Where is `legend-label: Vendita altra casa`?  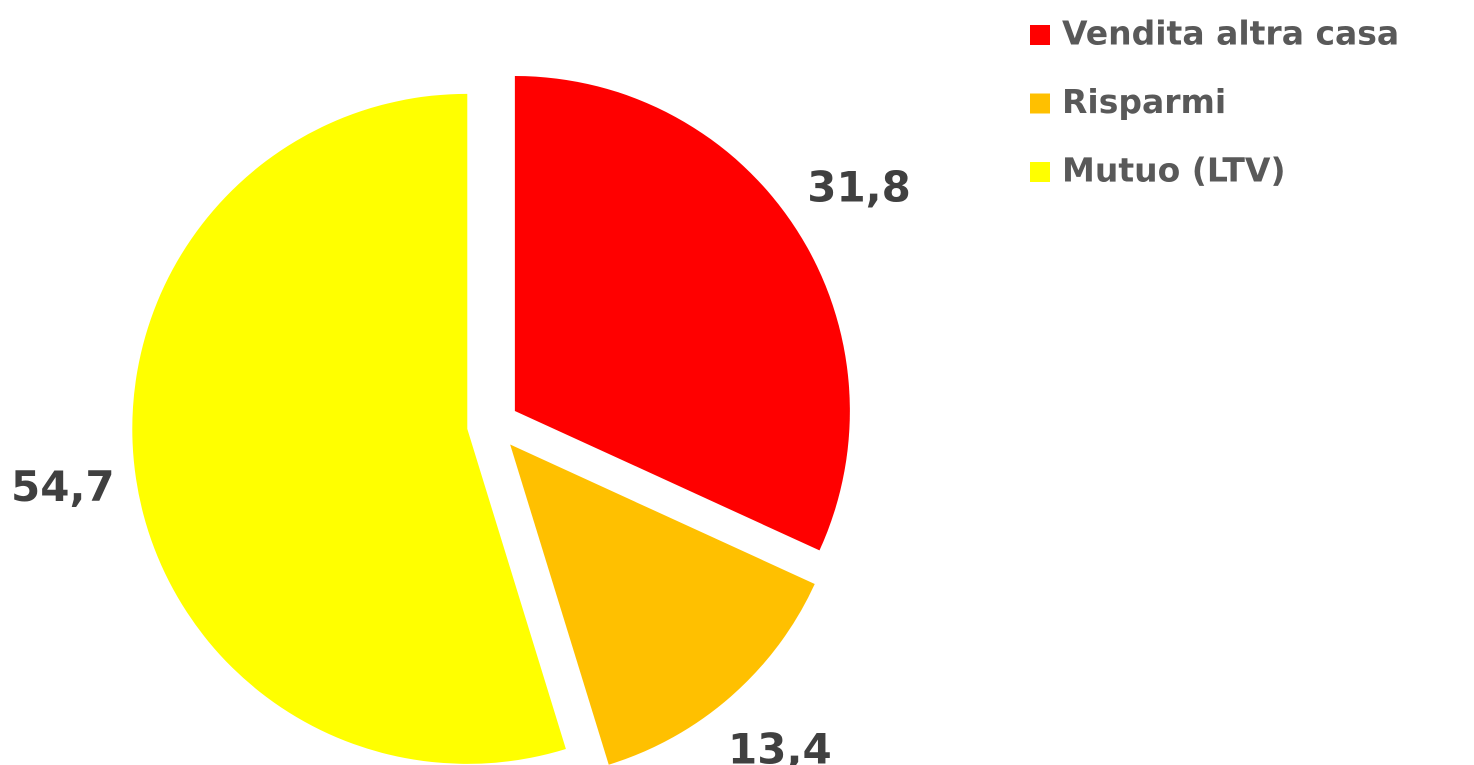 legend-label: Vendita altra casa is located at coordinates (1230, 33).